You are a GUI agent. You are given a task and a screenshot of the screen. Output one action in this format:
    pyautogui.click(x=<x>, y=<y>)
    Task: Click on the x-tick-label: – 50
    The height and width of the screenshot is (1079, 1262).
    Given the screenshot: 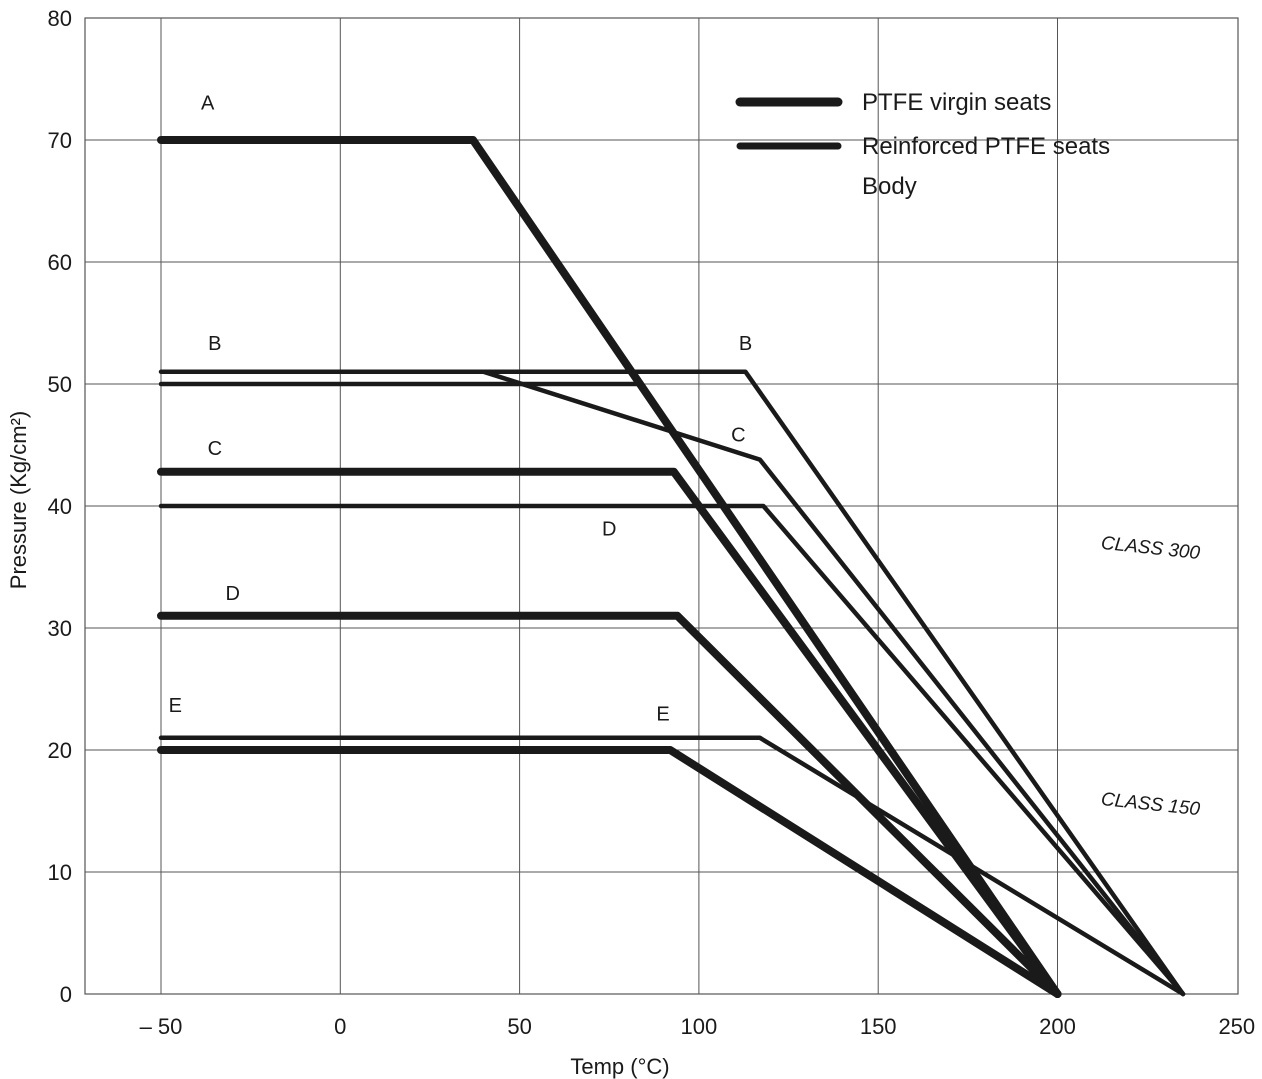 What is the action you would take?
    pyautogui.click(x=161, y=1026)
    